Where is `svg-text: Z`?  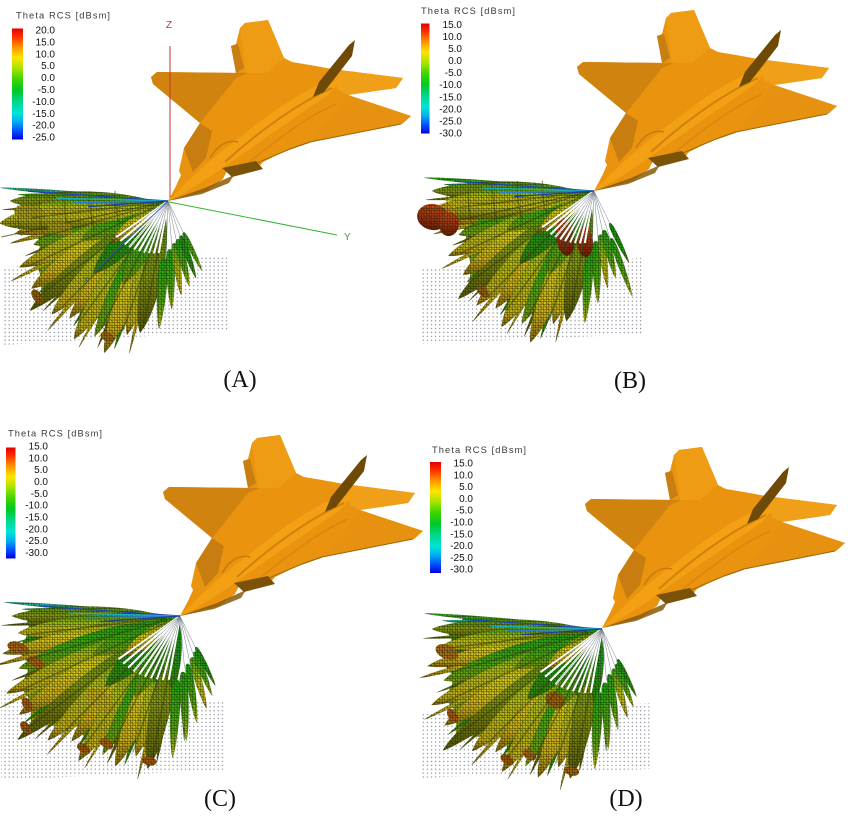 svg-text: Z is located at coordinates (169, 25).